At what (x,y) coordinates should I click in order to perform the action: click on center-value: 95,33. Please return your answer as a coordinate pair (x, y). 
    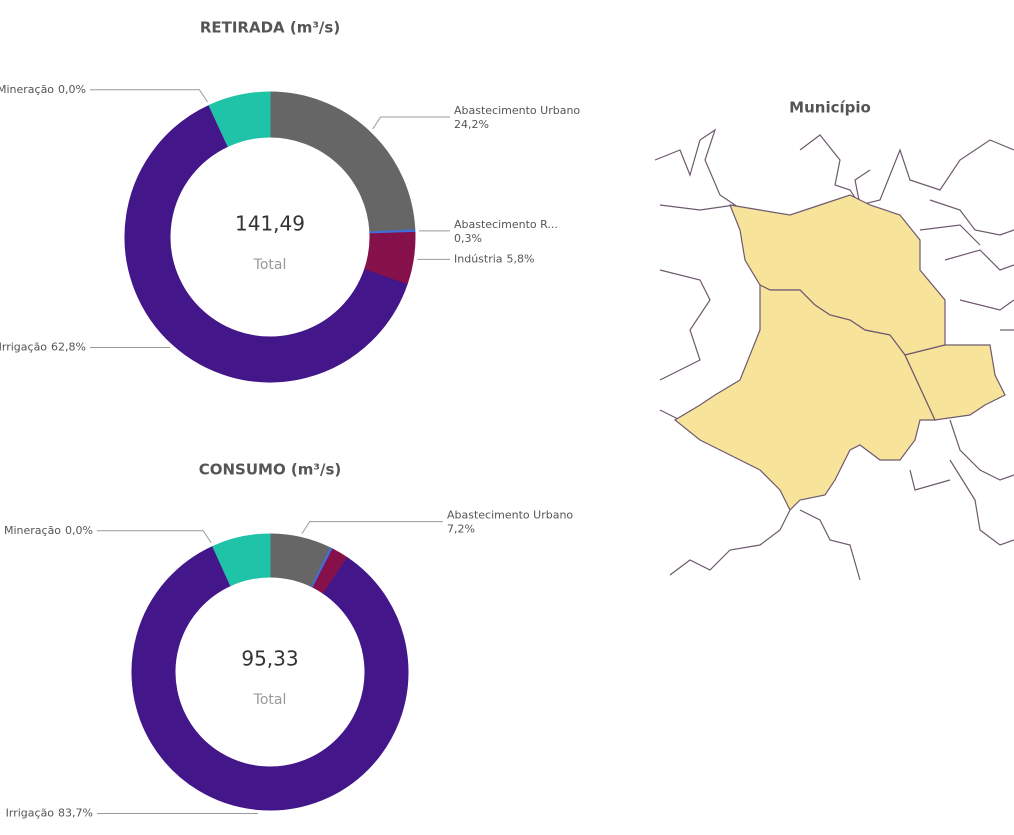
    Looking at the image, I should click on (269, 659).